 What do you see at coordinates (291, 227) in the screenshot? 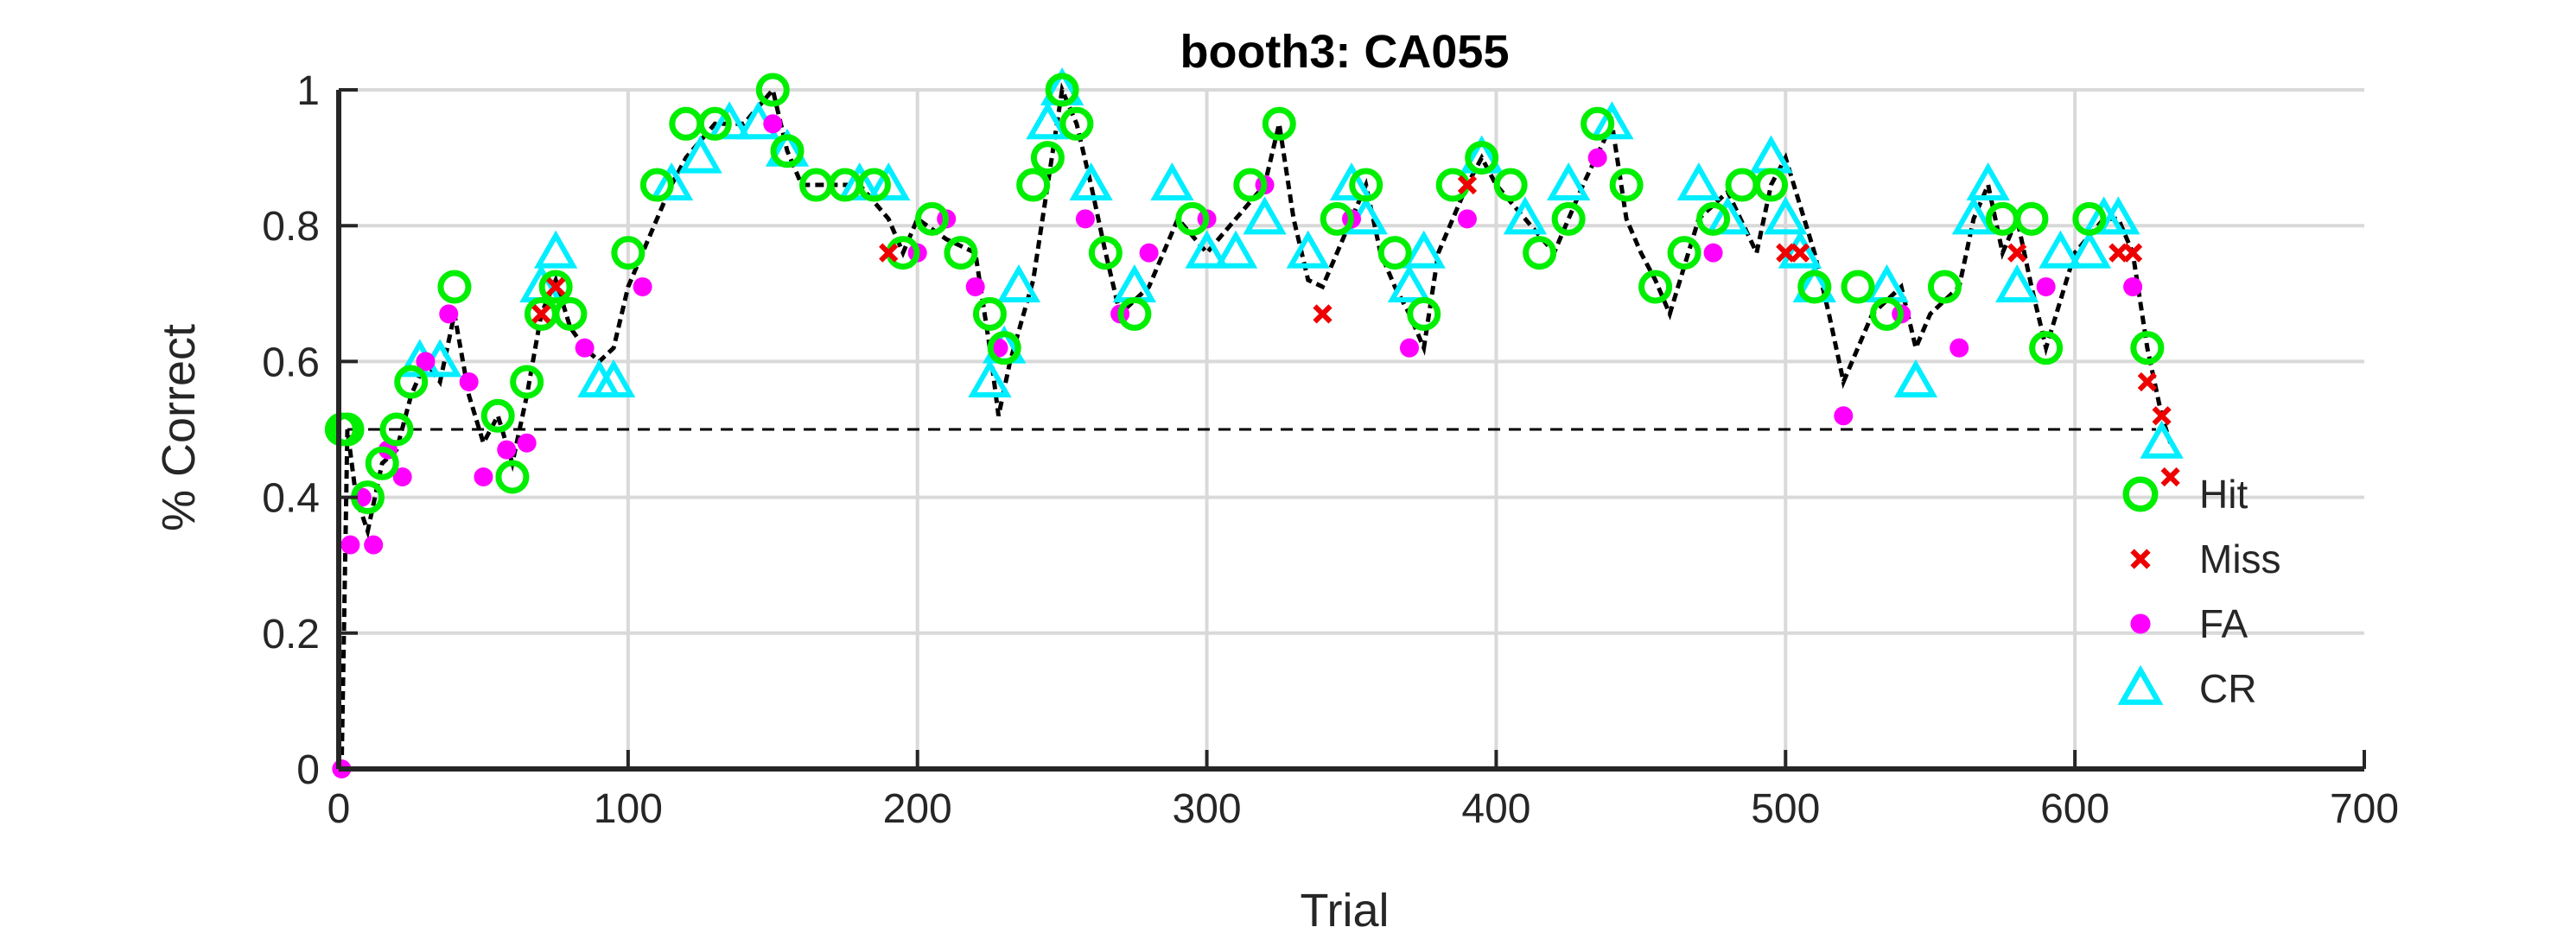
I see `y-tick-label: 0.8` at bounding box center [291, 227].